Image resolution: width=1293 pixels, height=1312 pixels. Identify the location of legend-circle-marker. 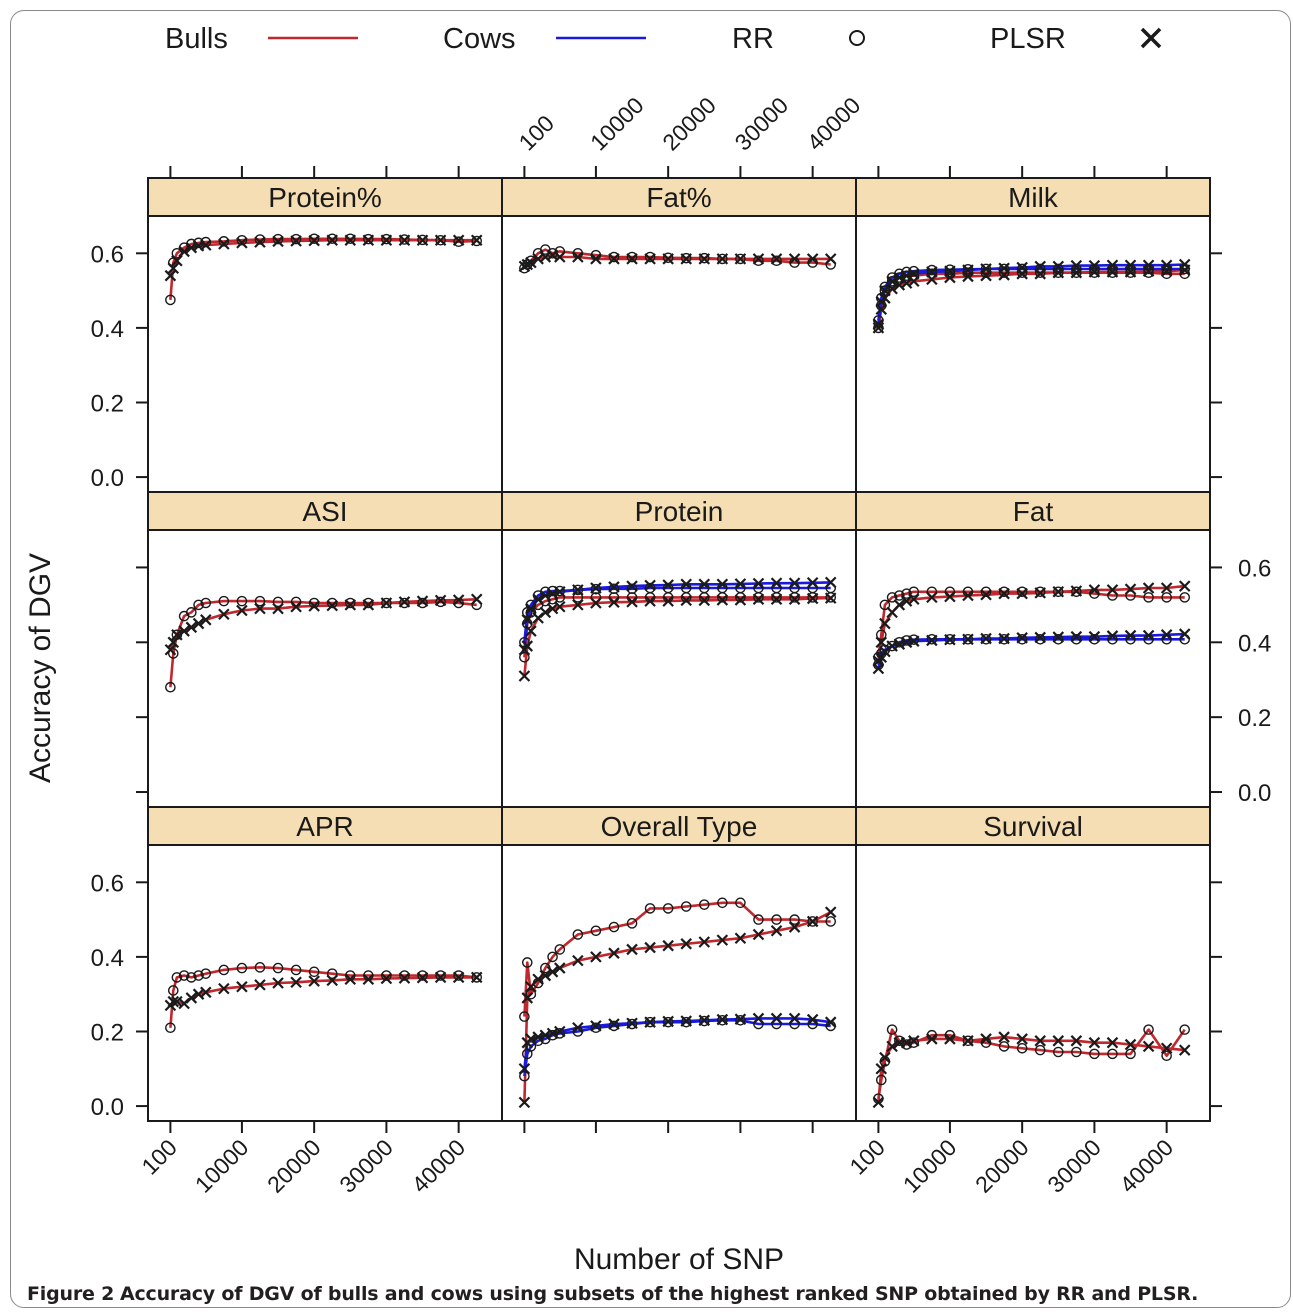
(857, 38).